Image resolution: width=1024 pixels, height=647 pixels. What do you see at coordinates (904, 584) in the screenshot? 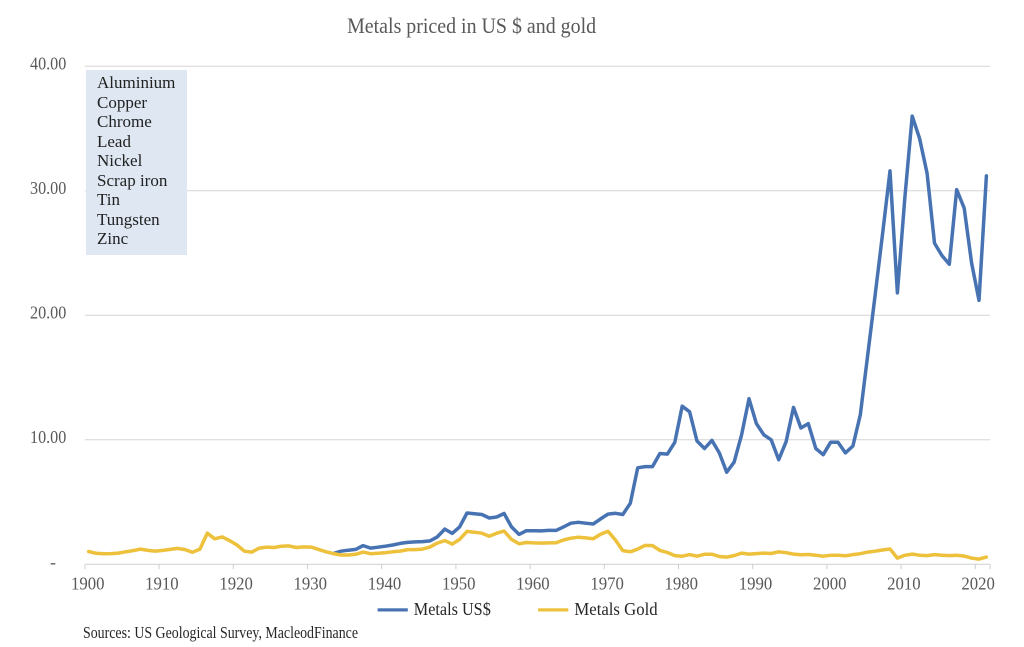
I see `svg-text: 2010` at bounding box center [904, 584].